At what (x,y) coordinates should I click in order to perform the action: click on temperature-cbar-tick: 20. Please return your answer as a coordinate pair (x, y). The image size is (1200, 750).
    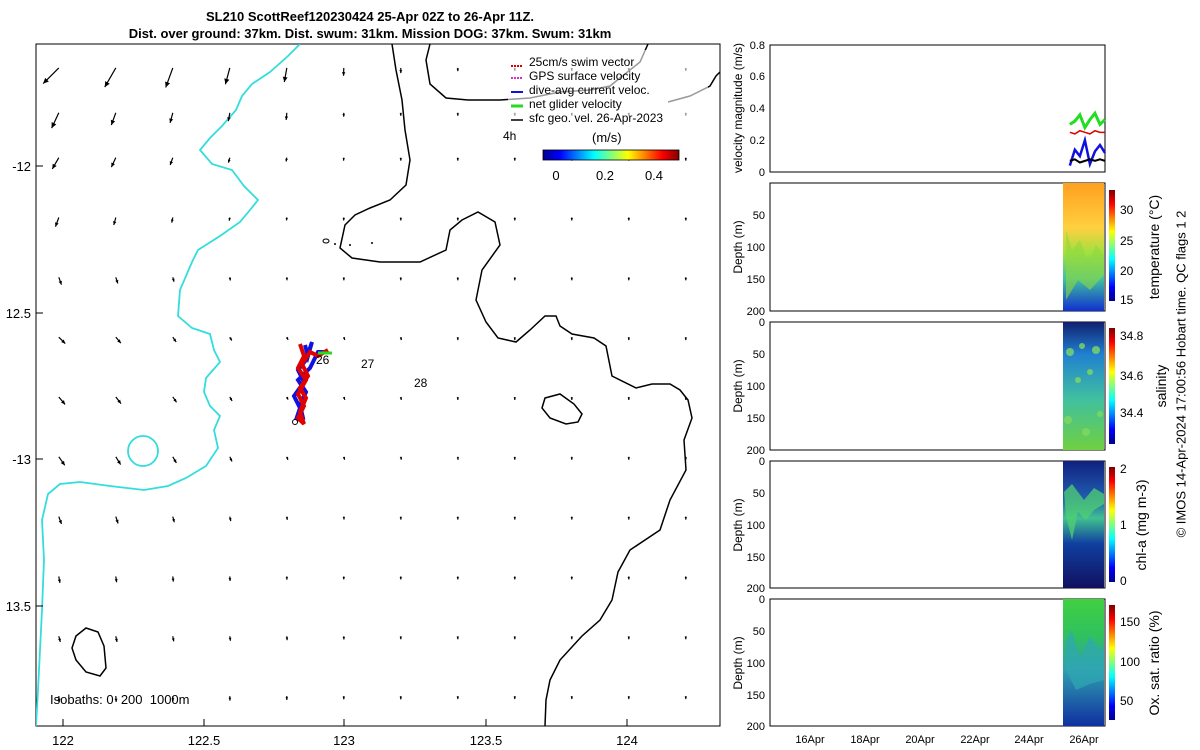
    Looking at the image, I should click on (1127, 271).